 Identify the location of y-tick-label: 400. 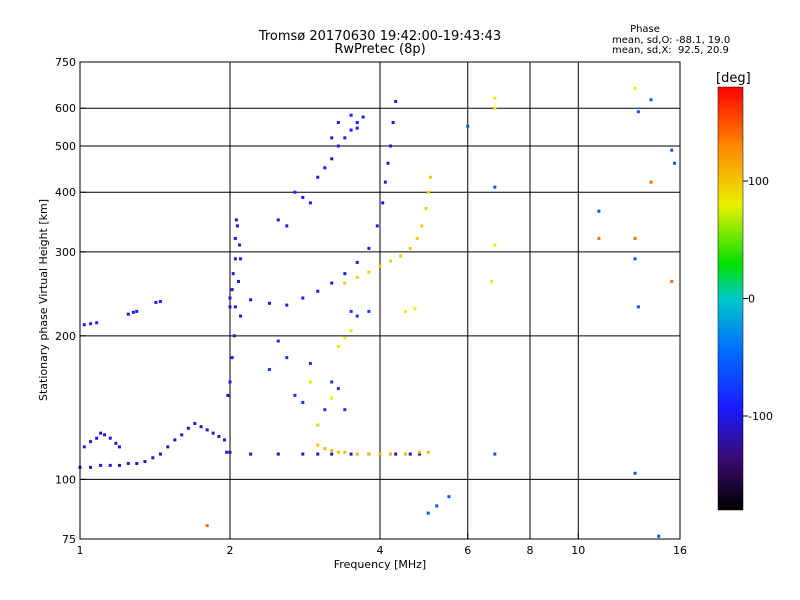
(65, 192).